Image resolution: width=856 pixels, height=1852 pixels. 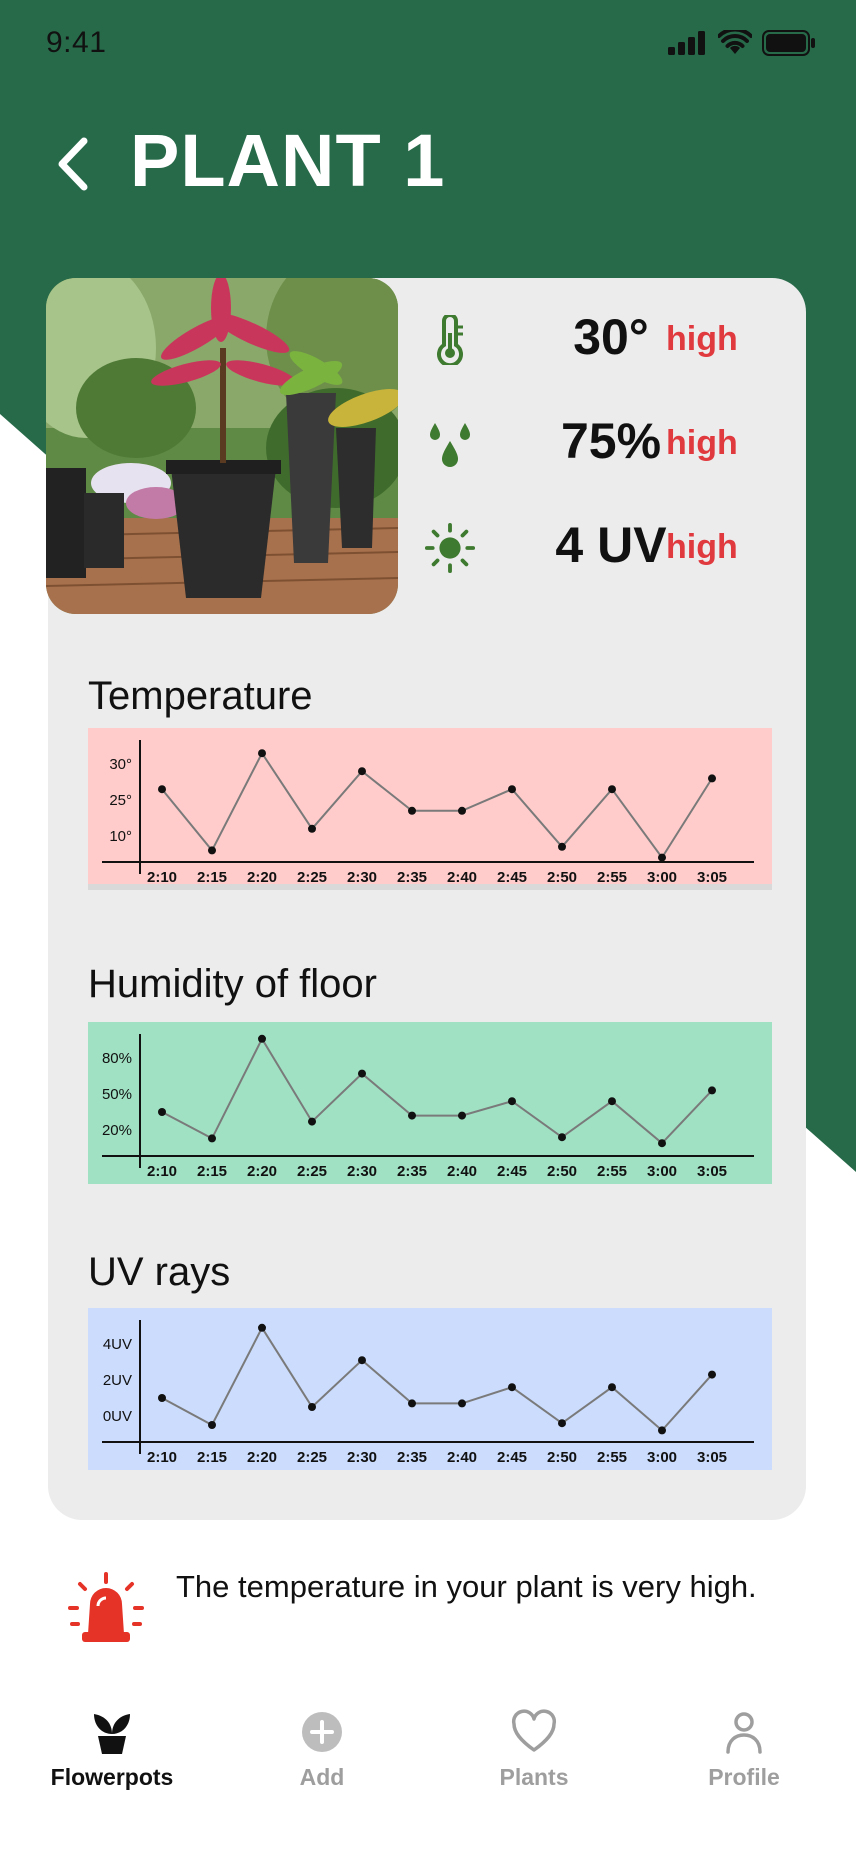 I want to click on tab-profile: Profile, so click(x=744, y=1745).